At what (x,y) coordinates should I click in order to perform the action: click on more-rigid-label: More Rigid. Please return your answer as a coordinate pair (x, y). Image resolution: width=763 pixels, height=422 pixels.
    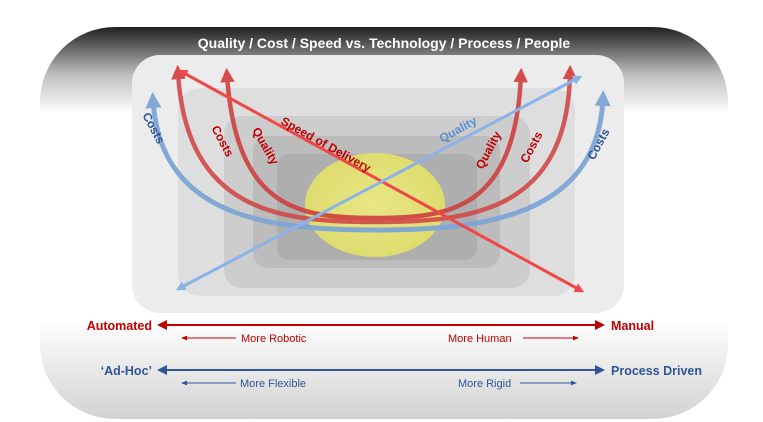
    Looking at the image, I should click on (484, 384).